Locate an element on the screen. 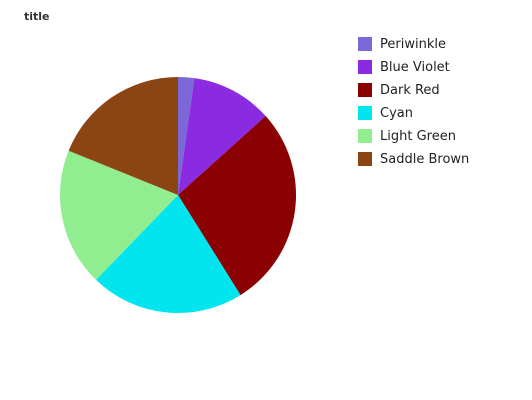 Image resolution: width=532 pixels, height=400 pixels. legend-label: Dark Red is located at coordinates (410, 90).